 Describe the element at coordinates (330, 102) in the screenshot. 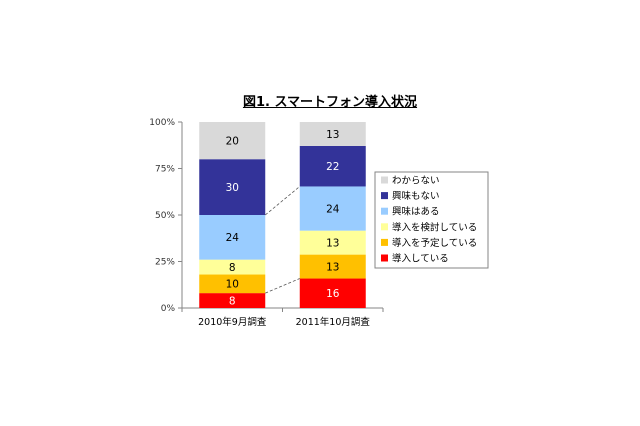

I see `chart-title: 図1. スマートフォン導入状況` at that location.